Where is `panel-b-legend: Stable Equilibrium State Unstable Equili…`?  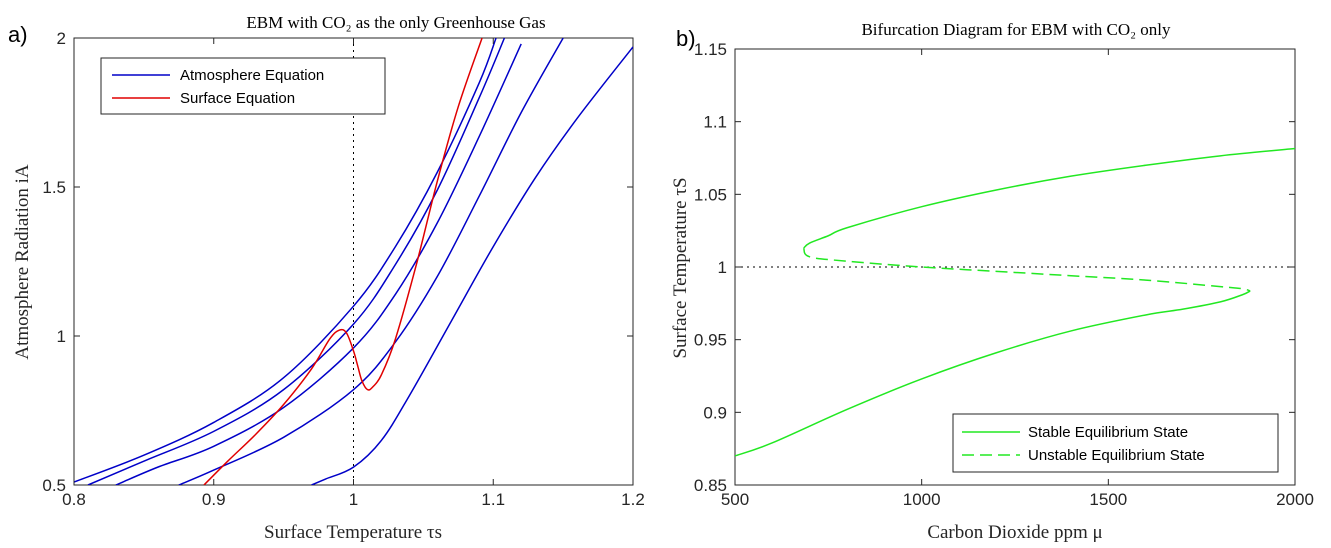 panel-b-legend: Stable Equilibrium State Unstable Equili… is located at coordinates (1115, 443).